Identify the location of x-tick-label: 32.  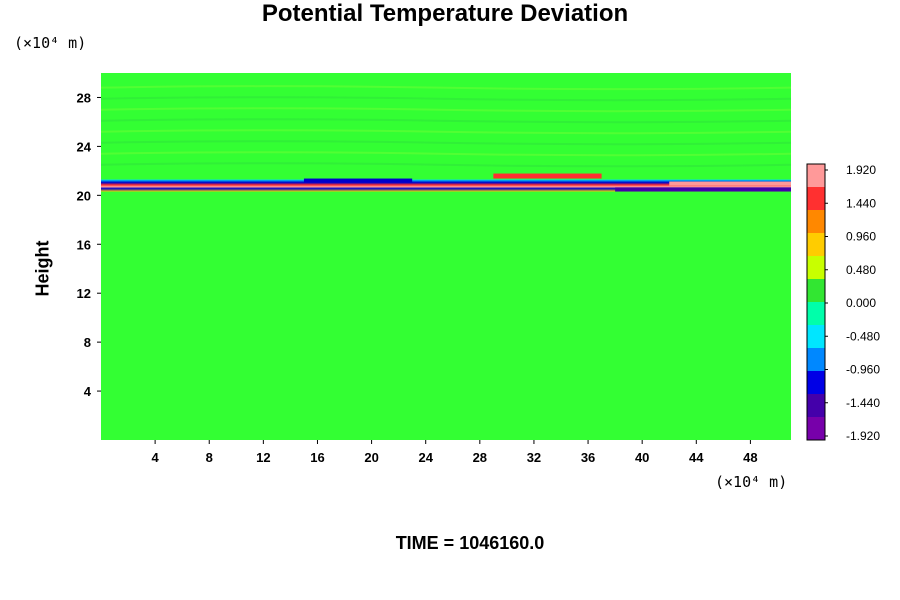
(534, 457).